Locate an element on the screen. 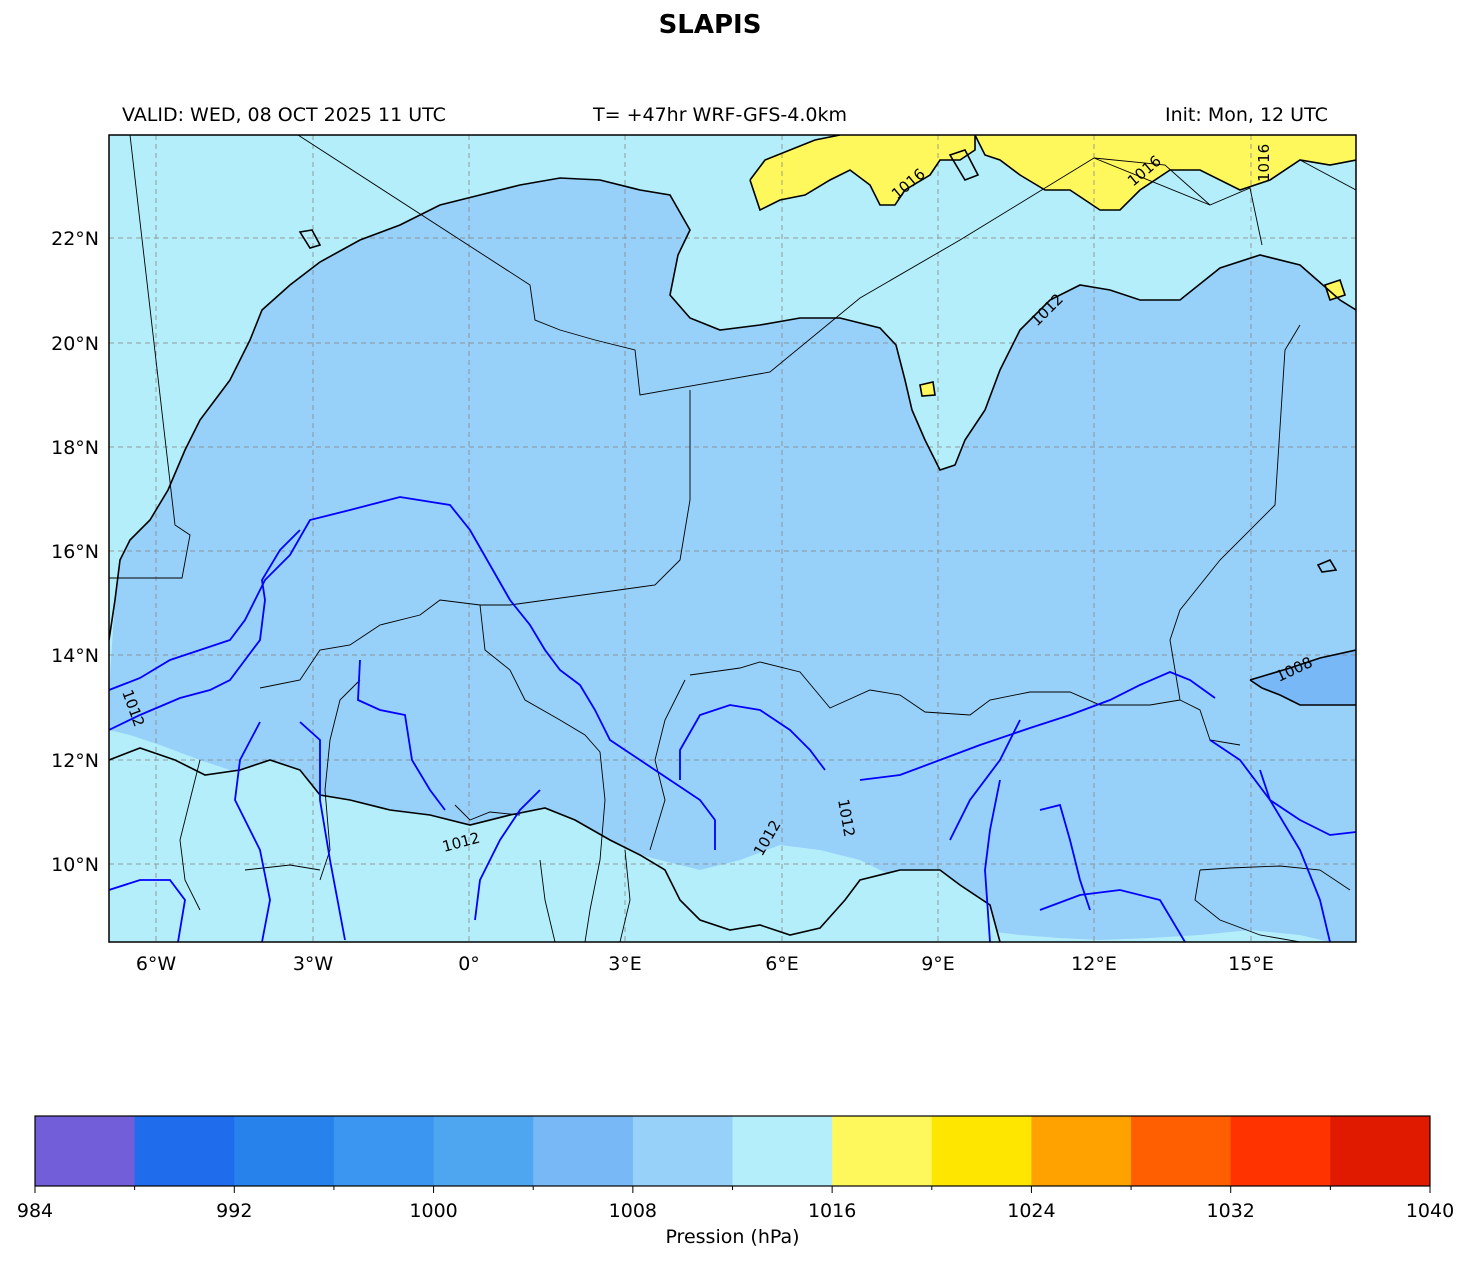 Image resolution: width=1471 pixels, height=1264 pixels. lon-label: 6°W is located at coordinates (156, 964).